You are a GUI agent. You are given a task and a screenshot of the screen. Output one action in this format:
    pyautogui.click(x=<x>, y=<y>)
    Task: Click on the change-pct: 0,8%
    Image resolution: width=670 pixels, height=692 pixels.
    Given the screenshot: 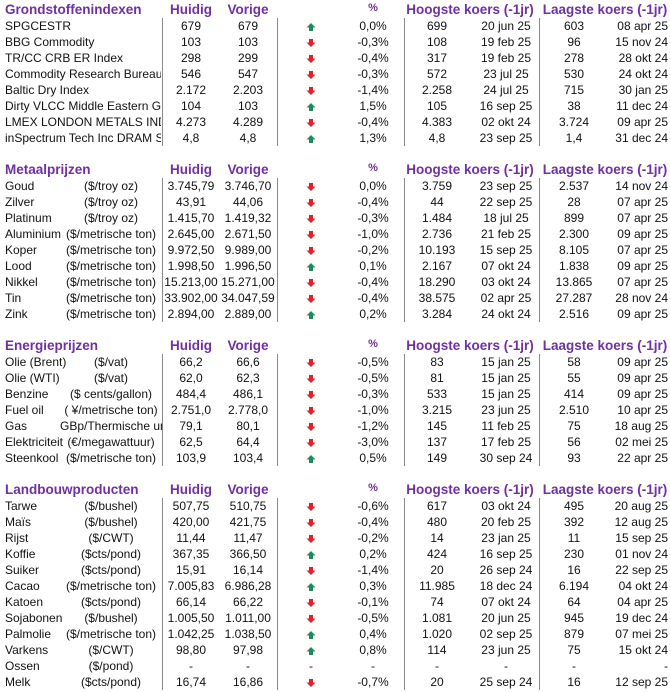 What is the action you would take?
    pyautogui.click(x=373, y=650)
    